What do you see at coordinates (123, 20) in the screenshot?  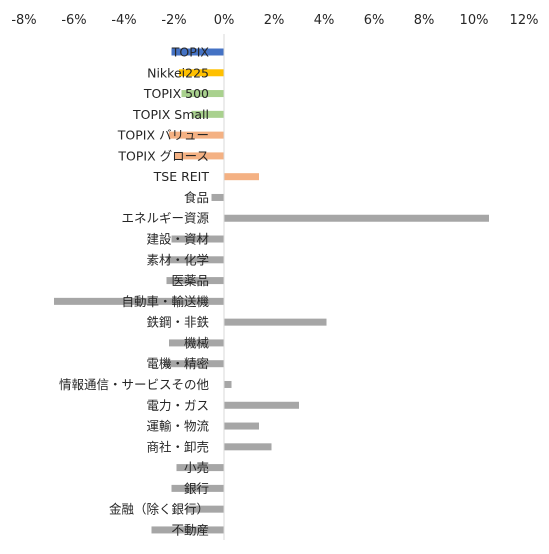 I see `x-tick-label: -4%` at bounding box center [123, 20].